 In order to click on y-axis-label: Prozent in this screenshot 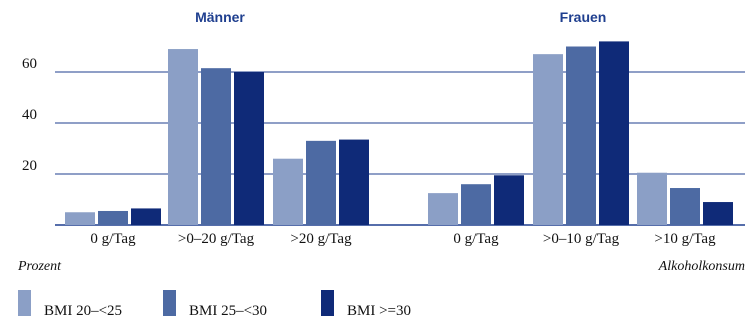, I will do `click(39, 266)`.